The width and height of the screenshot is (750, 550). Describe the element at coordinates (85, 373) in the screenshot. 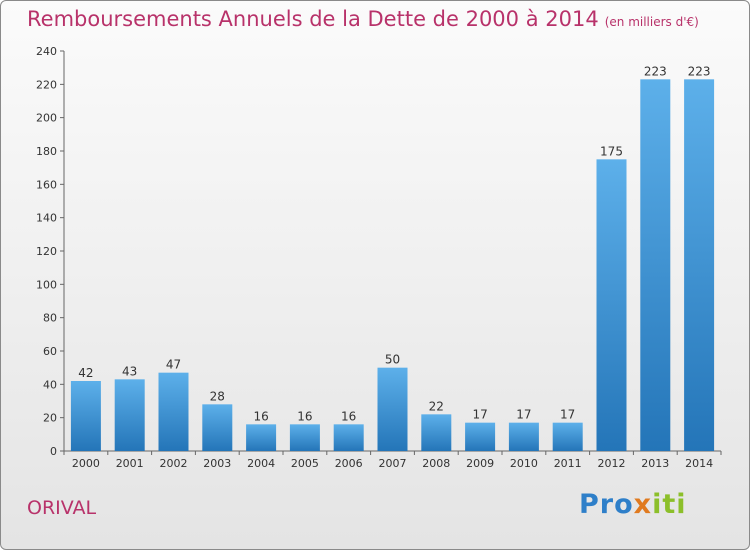

I see `bar-value-label: 42` at that location.